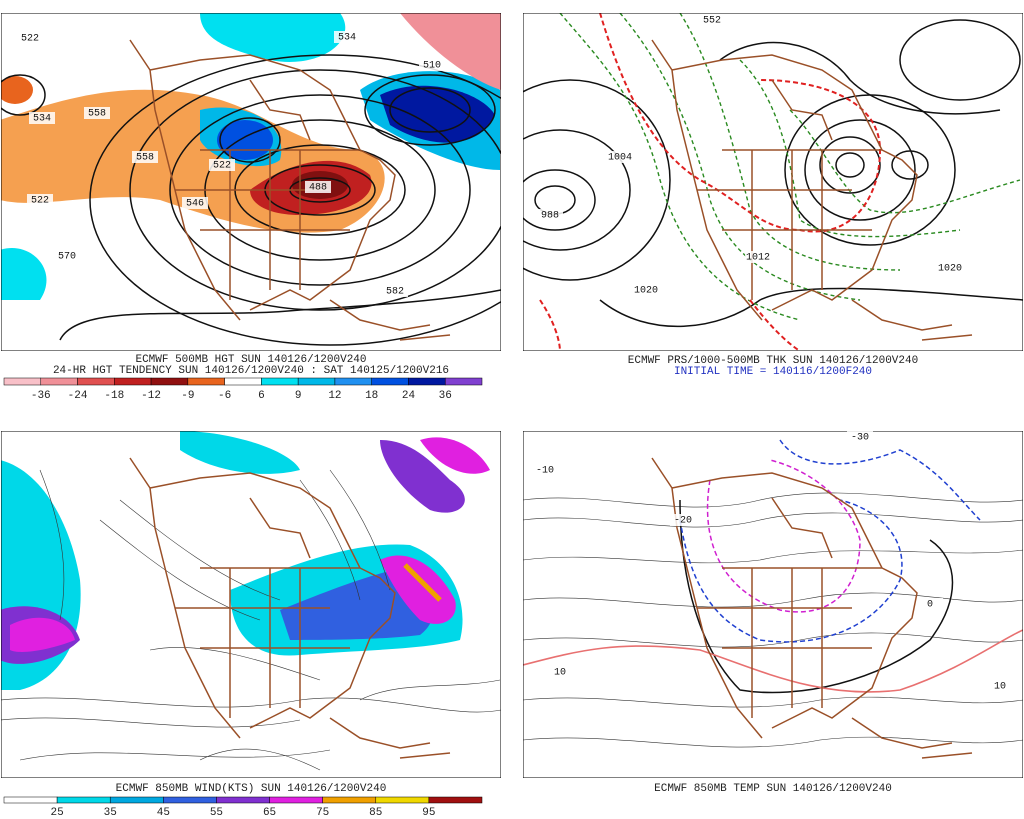 The height and width of the screenshot is (819, 1024). What do you see at coordinates (261, 396) in the screenshot?
I see `colorbar-label: 6` at bounding box center [261, 396].